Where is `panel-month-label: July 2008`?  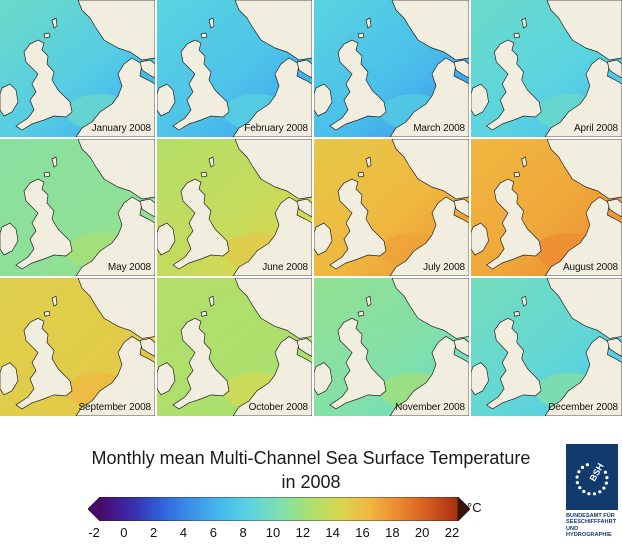
panel-month-label: July 2008 is located at coordinates (444, 267).